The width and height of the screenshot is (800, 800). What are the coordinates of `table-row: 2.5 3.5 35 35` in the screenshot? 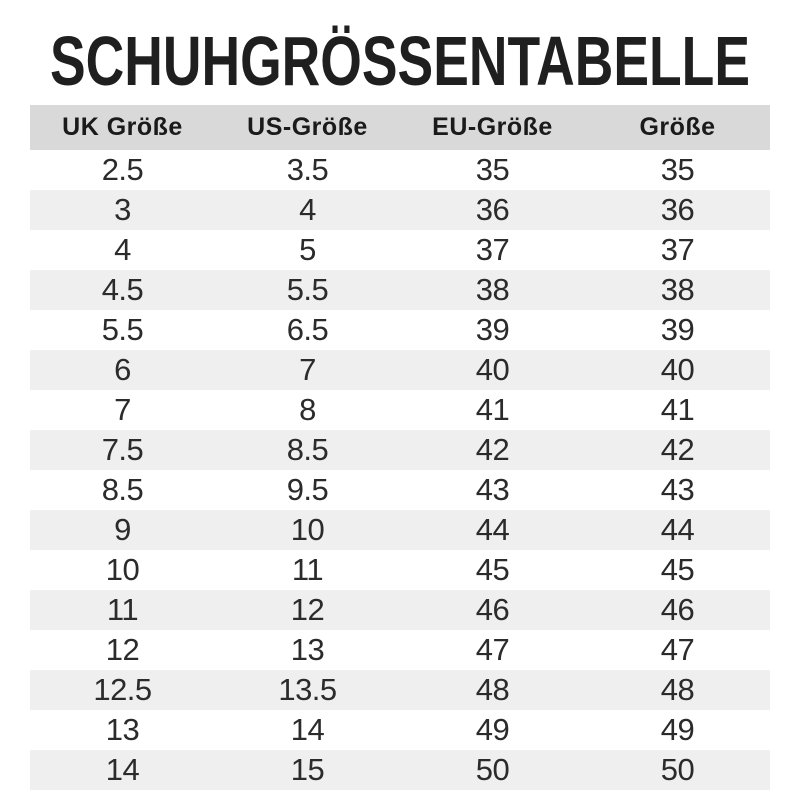 It's located at (400, 170).